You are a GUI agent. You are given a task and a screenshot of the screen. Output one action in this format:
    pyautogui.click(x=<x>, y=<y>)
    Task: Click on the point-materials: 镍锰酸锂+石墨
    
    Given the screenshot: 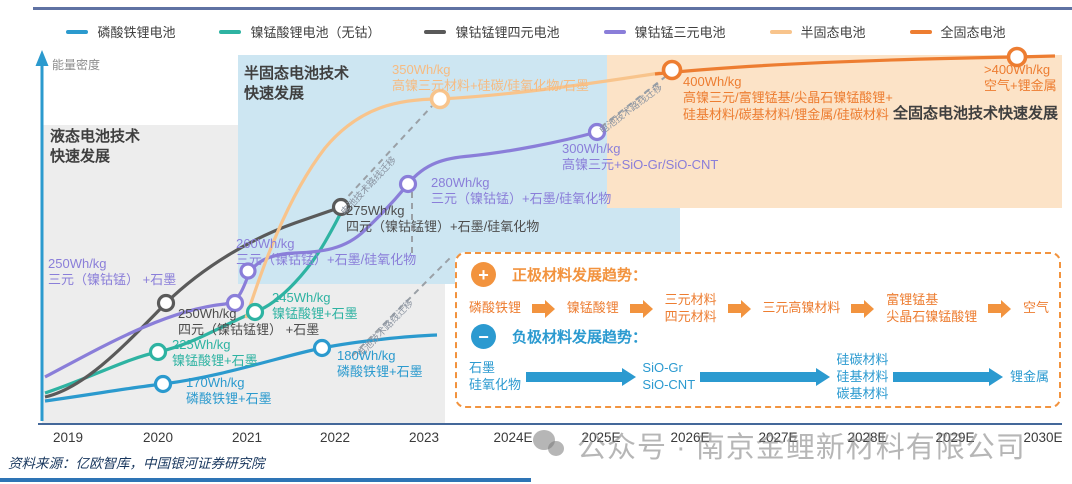 What is the action you would take?
    pyautogui.click(x=315, y=314)
    